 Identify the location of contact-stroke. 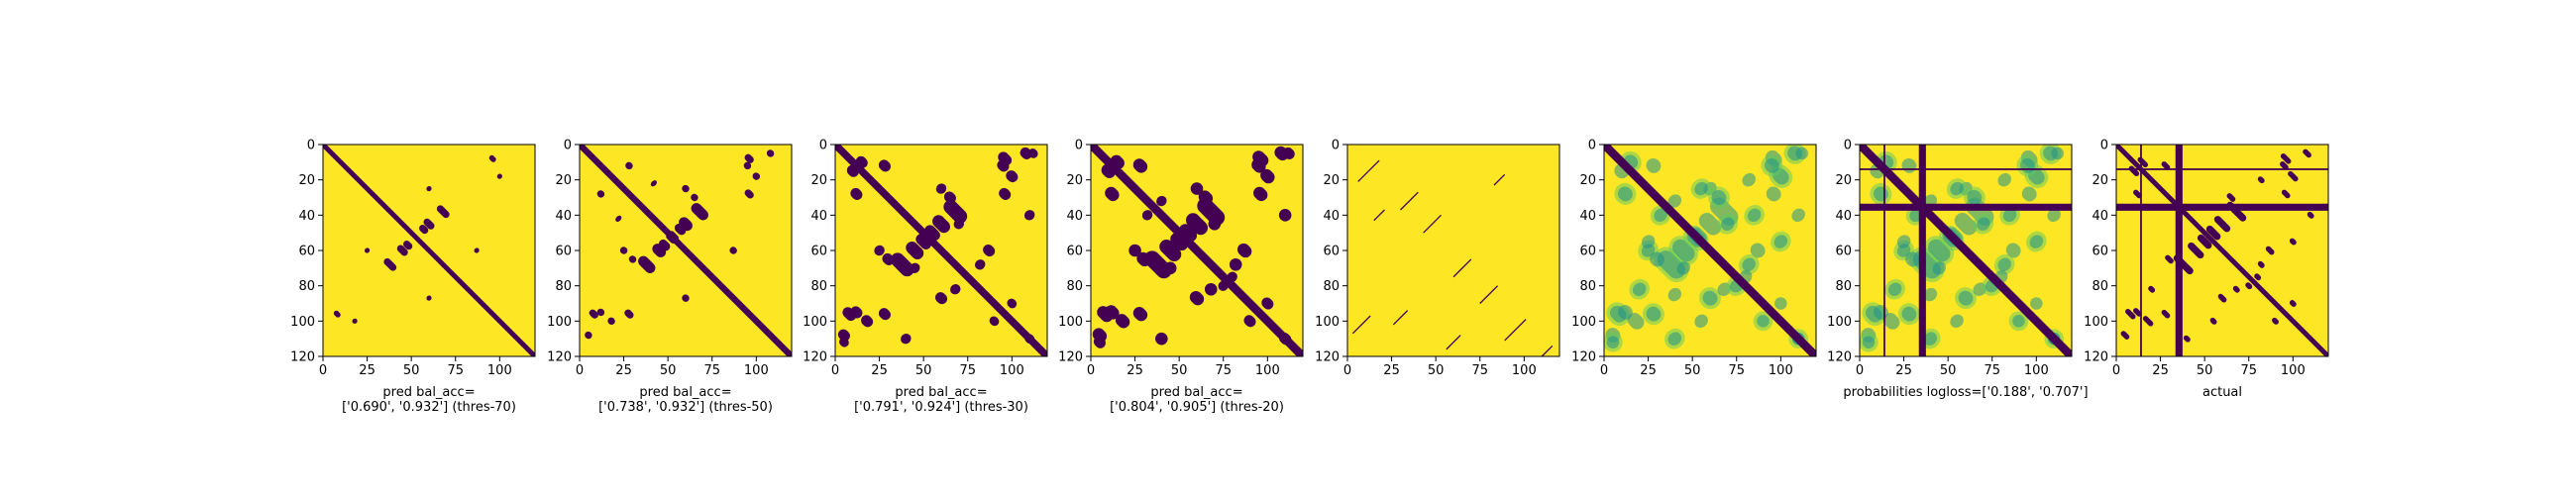
(1379, 216).